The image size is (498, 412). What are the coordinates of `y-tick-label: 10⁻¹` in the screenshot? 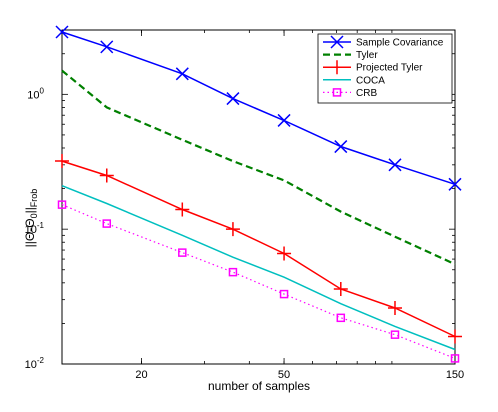 It's located at (35, 228).